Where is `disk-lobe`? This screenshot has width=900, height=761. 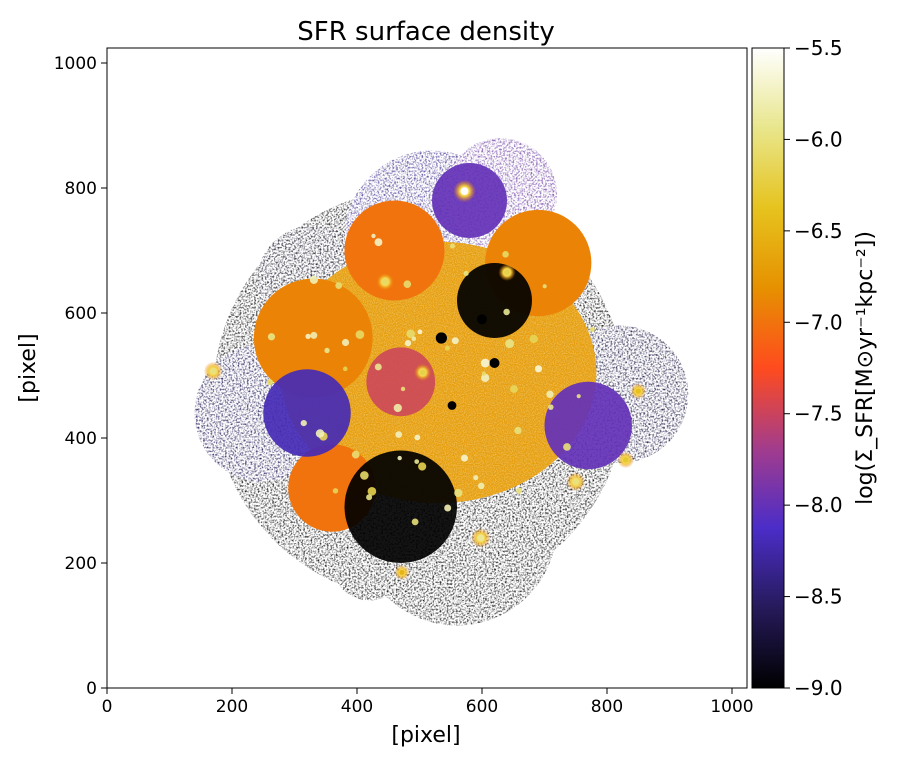
disk-lobe is located at coordinates (394, 250).